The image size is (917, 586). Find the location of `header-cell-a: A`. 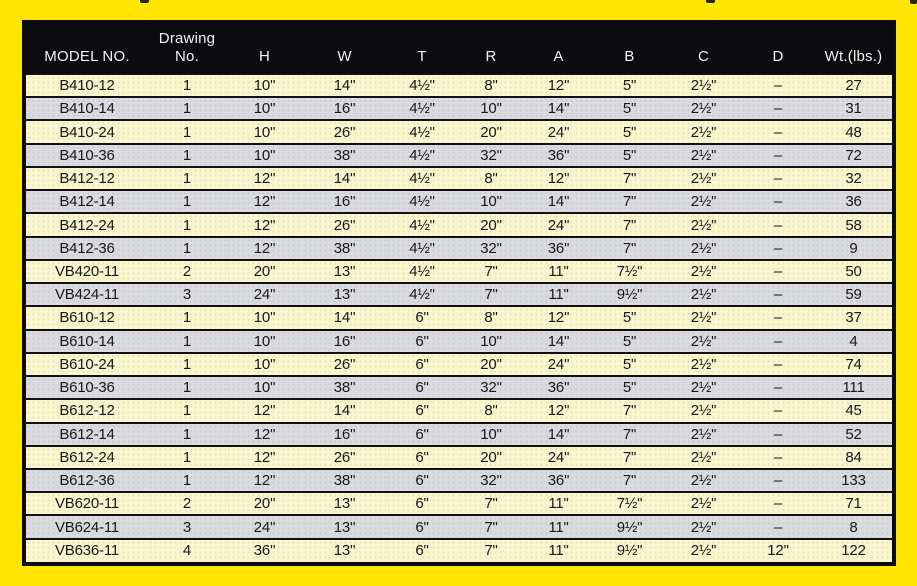

header-cell-a: A is located at coordinates (558, 48).